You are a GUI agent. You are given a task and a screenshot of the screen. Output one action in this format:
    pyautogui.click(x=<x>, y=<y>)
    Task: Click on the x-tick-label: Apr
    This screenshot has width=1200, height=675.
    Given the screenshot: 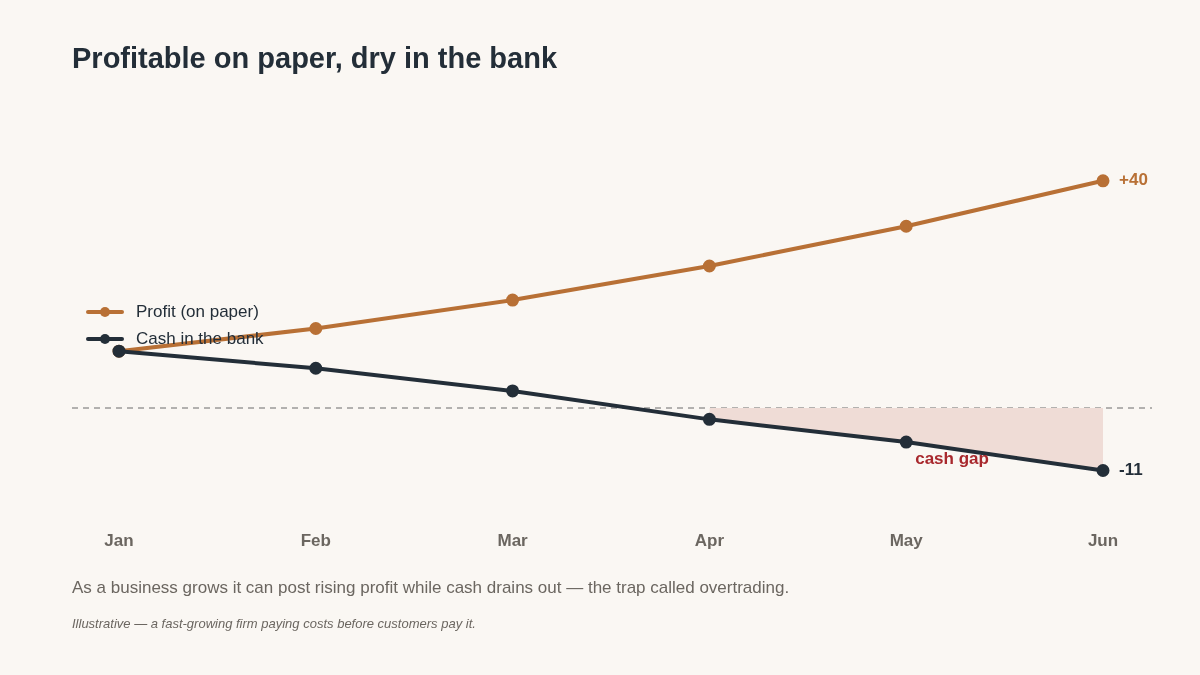 What is the action you would take?
    pyautogui.click(x=709, y=541)
    